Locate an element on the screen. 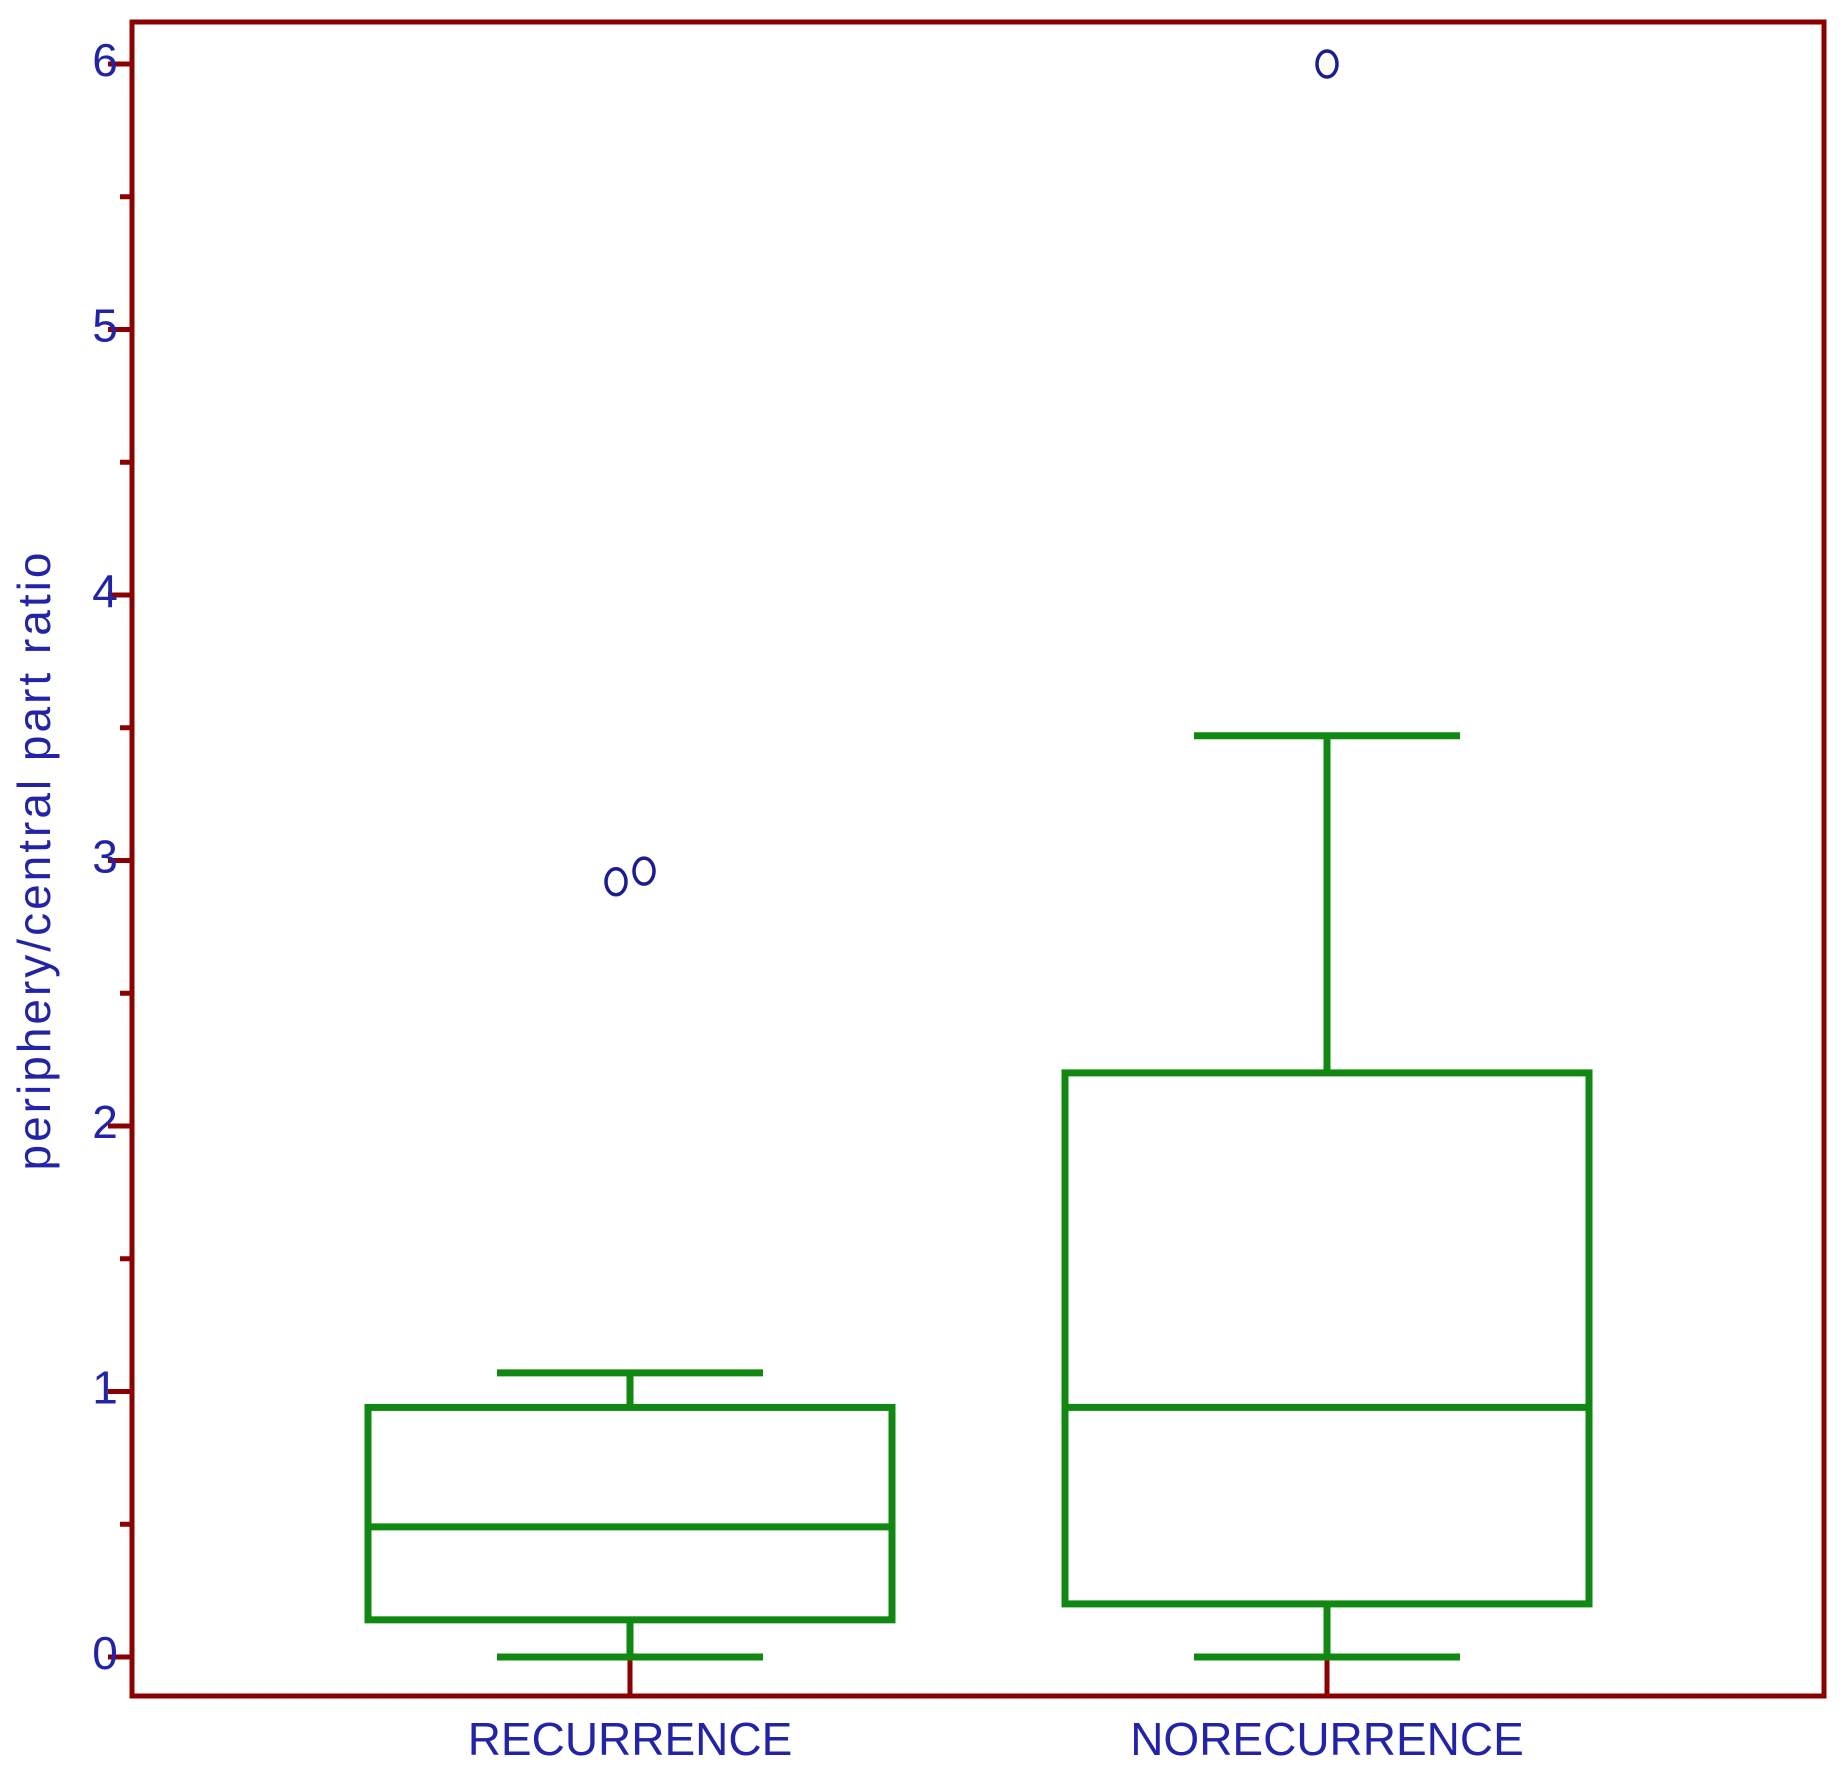 This screenshot has width=1844, height=1782. y-tick-label: 2 is located at coordinates (105, 1122).